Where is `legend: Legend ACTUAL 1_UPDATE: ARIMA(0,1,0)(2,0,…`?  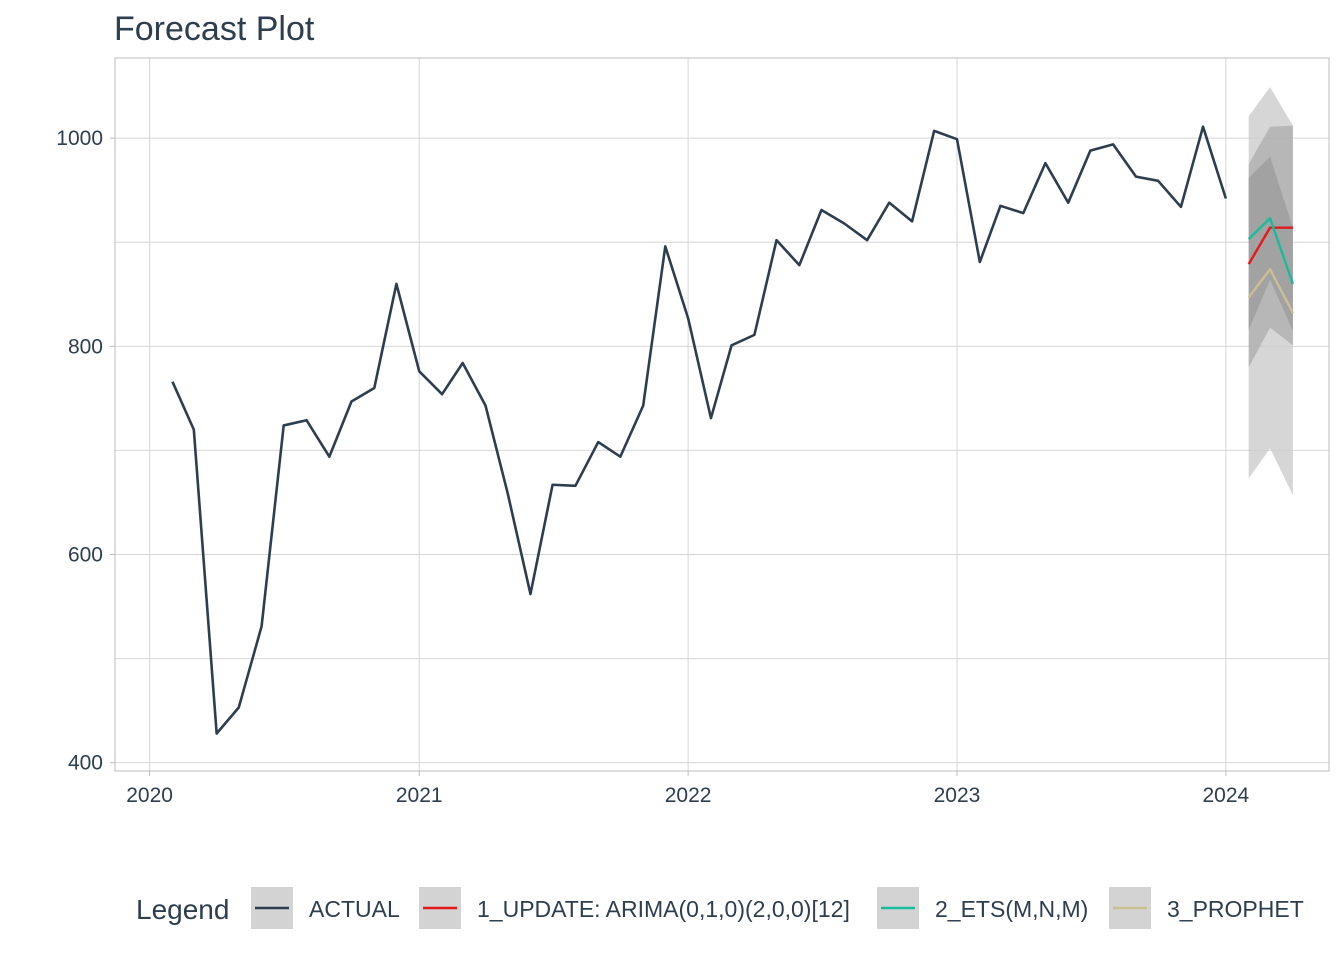 legend: Legend ACTUAL 1_UPDATE: ARIMA(0,1,0)(2,0,… is located at coordinates (720, 908).